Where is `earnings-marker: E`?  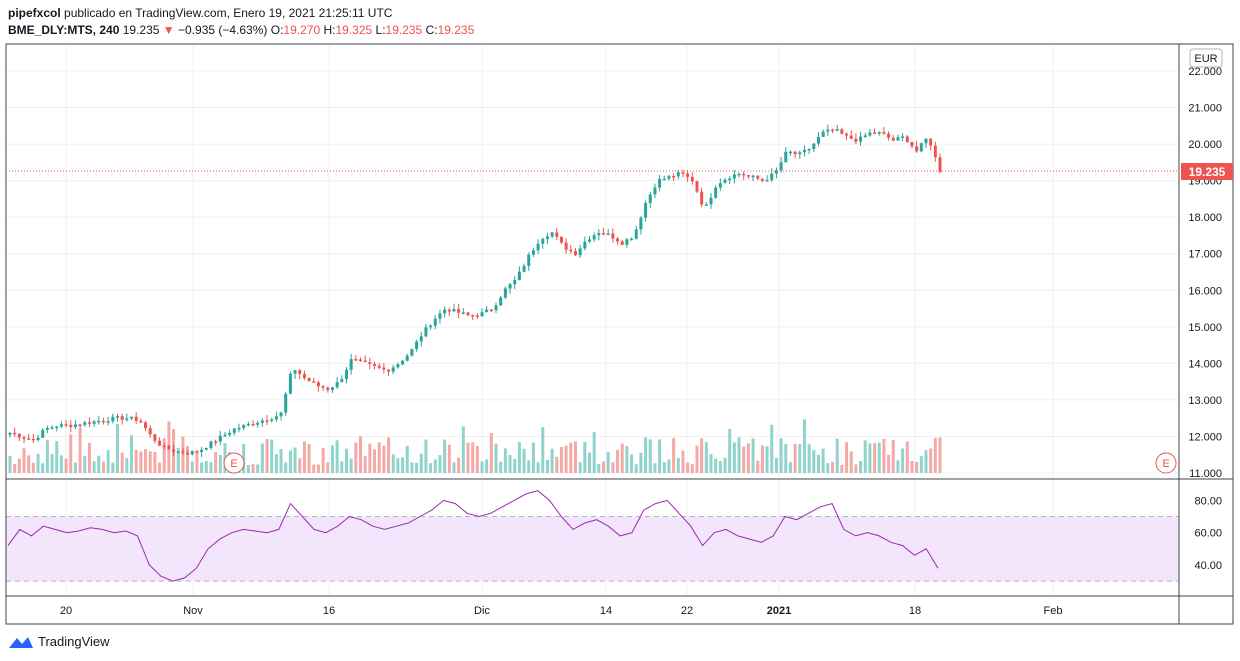 earnings-marker: E is located at coordinates (234, 463).